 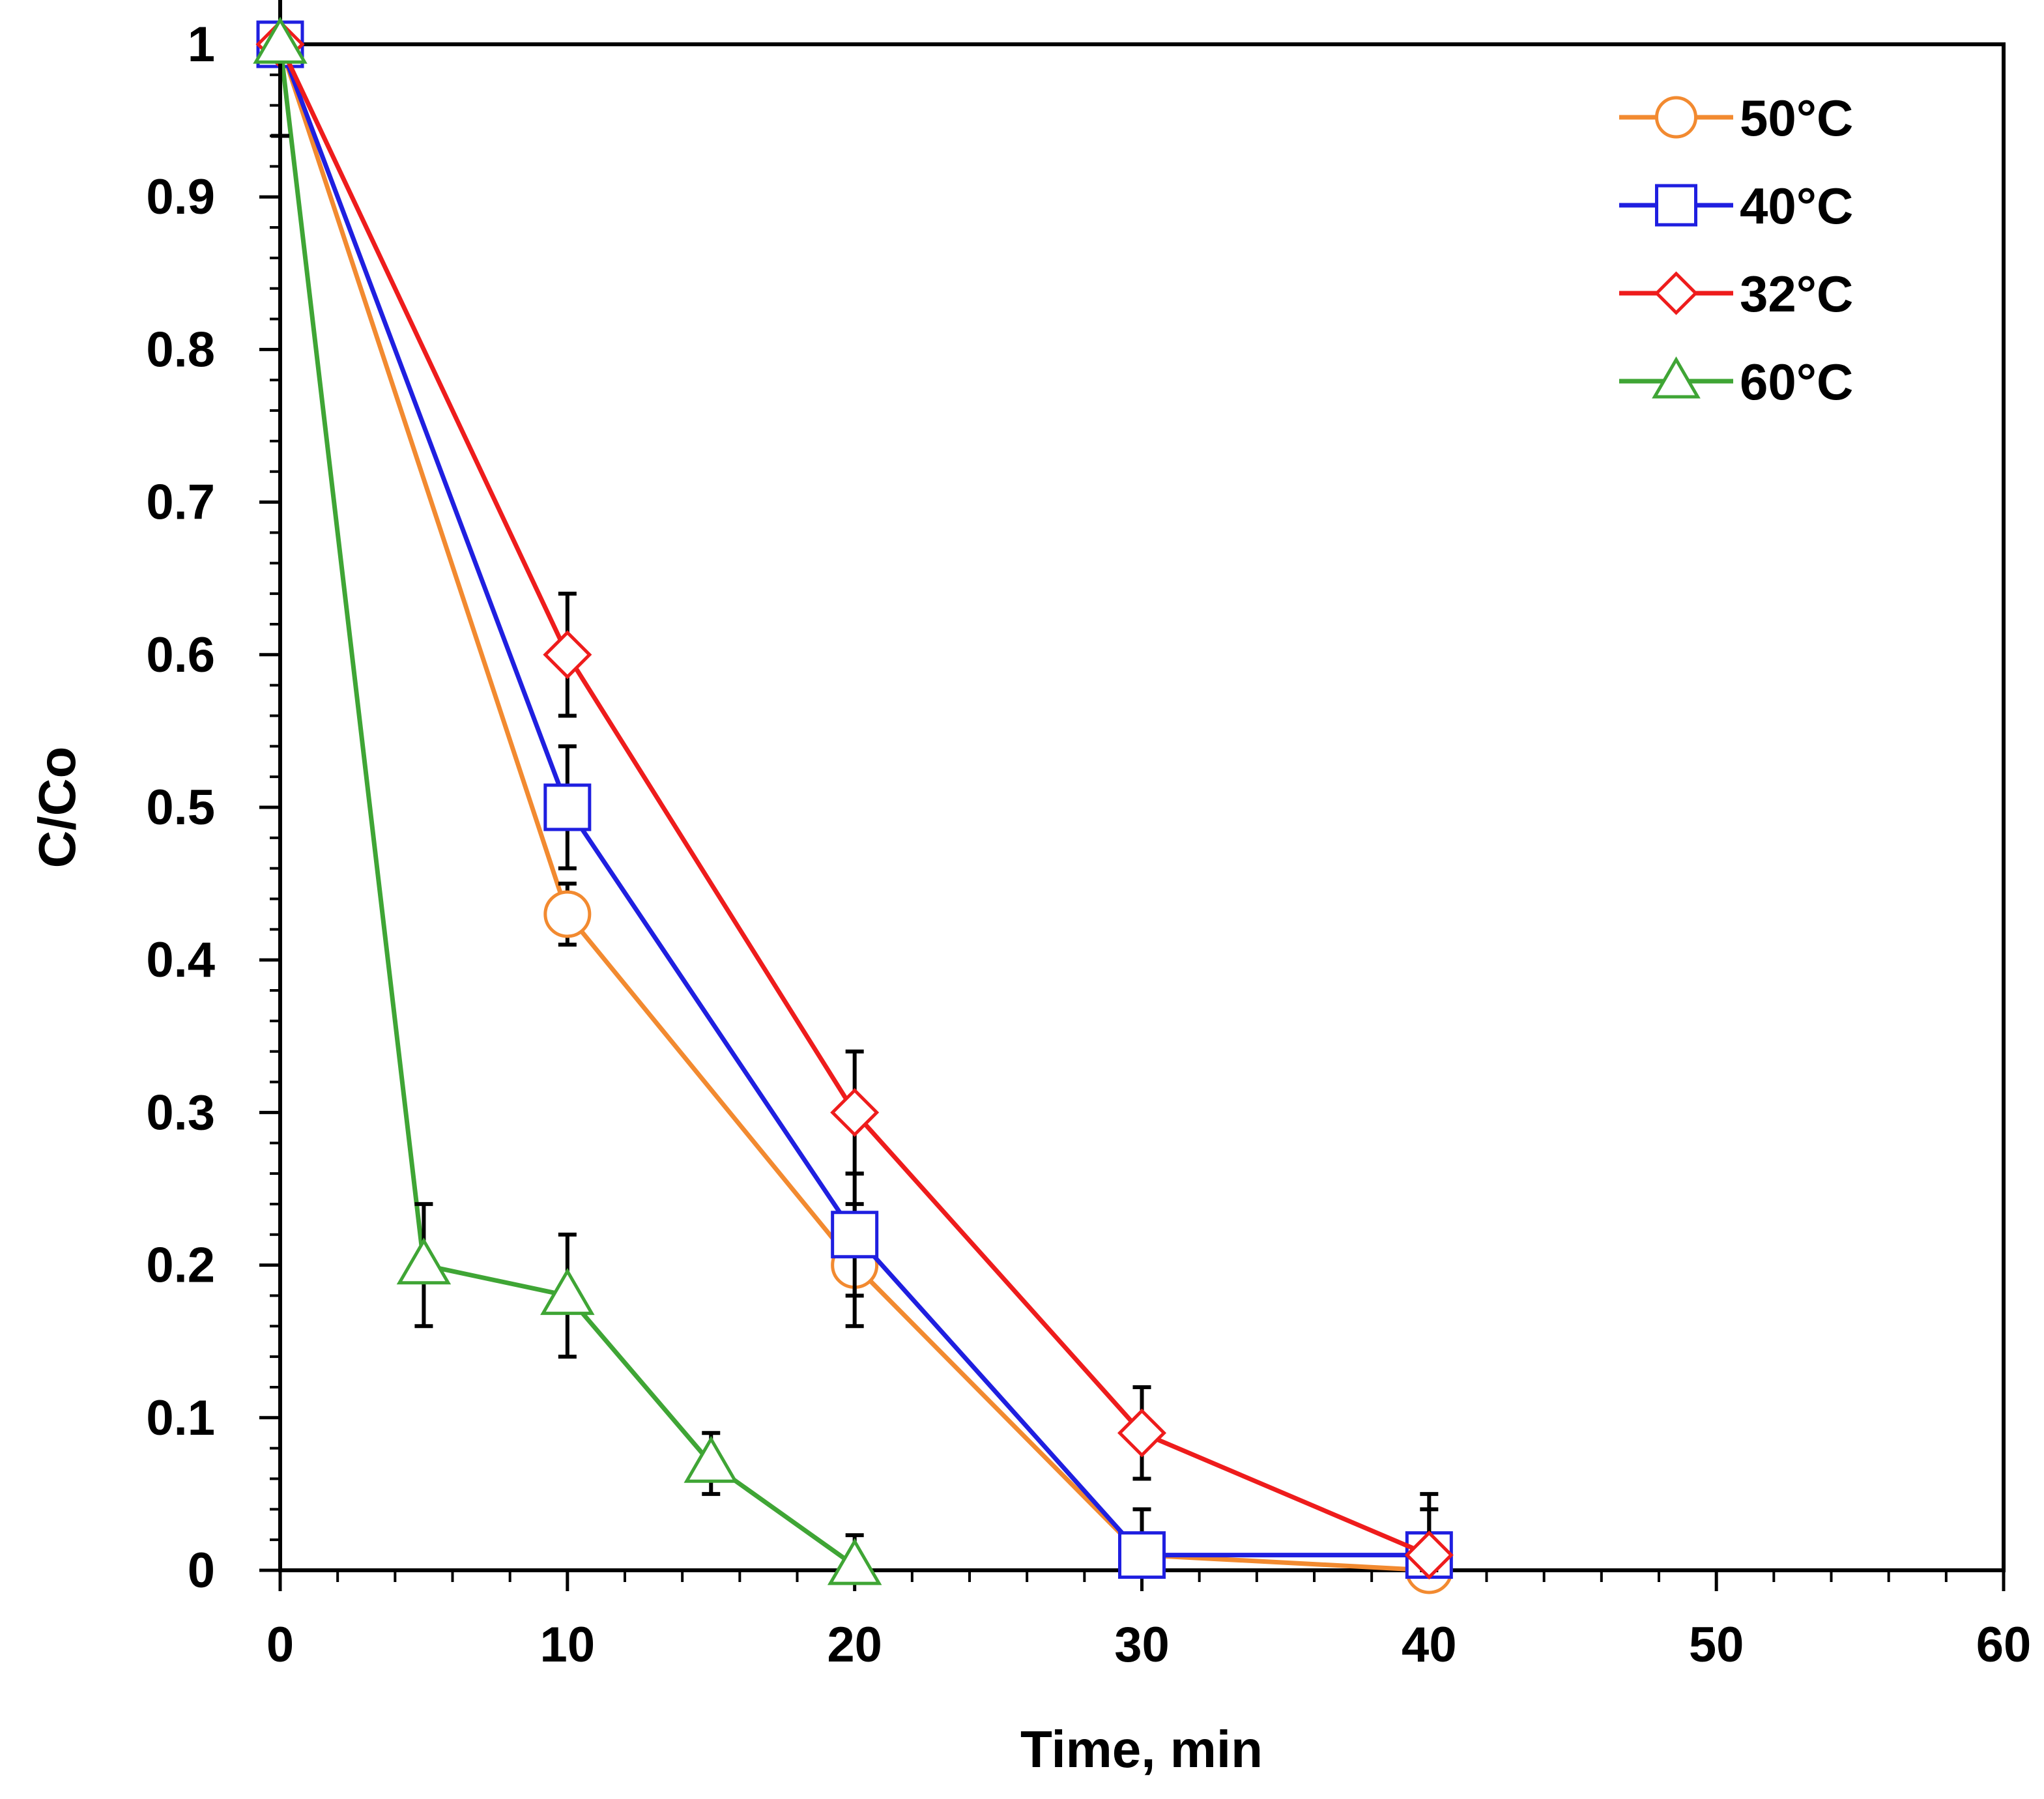 I want to click on x-axis-ticks: 0 10 20 30 40 50 60, so click(x=1148, y=1621).